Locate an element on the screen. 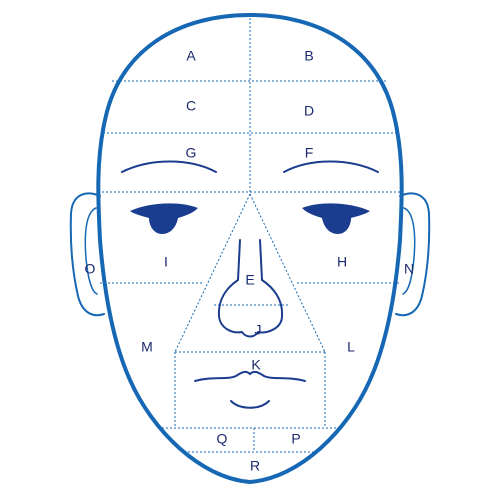 Image resolution: width=500 pixels, height=500 pixels. right-eyebrow is located at coordinates (331, 166).